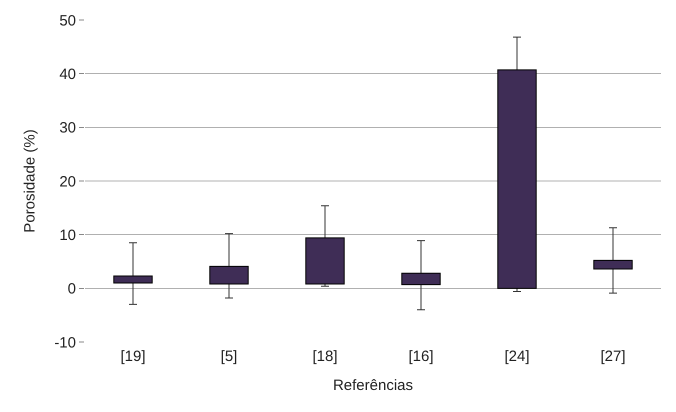 Image resolution: width=676 pixels, height=412 pixels. Describe the element at coordinates (67, 21) in the screenshot. I see `y-tick-label: 50` at that location.